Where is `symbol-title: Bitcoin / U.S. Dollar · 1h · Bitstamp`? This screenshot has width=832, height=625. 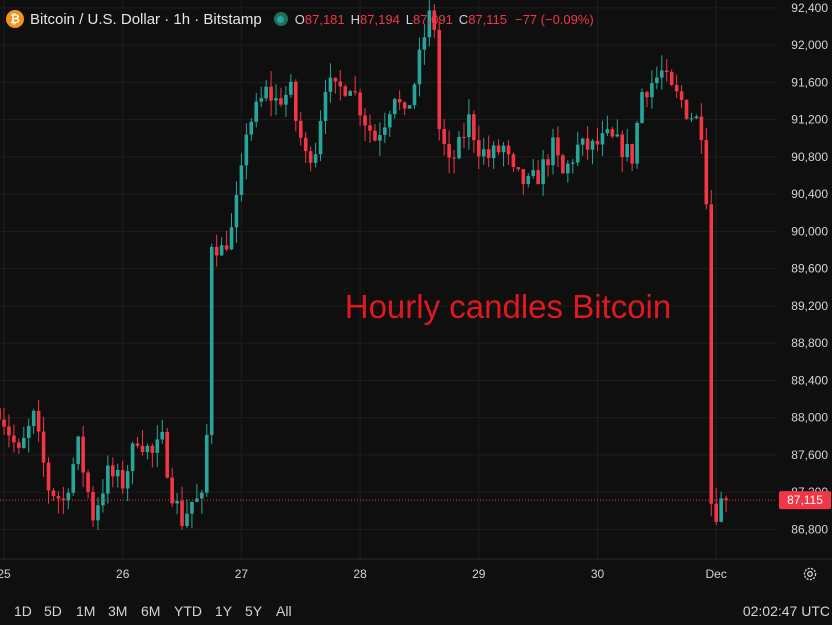 symbol-title: Bitcoin / U.S. Dollar · 1h · Bitstamp is located at coordinates (146, 19).